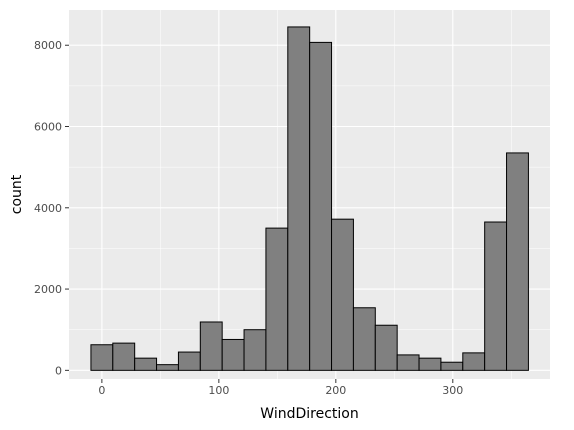 The image size is (574, 430). Describe the element at coordinates (280, 388) in the screenshot. I see `x-axis-ticks: 0 100 200 300` at that location.